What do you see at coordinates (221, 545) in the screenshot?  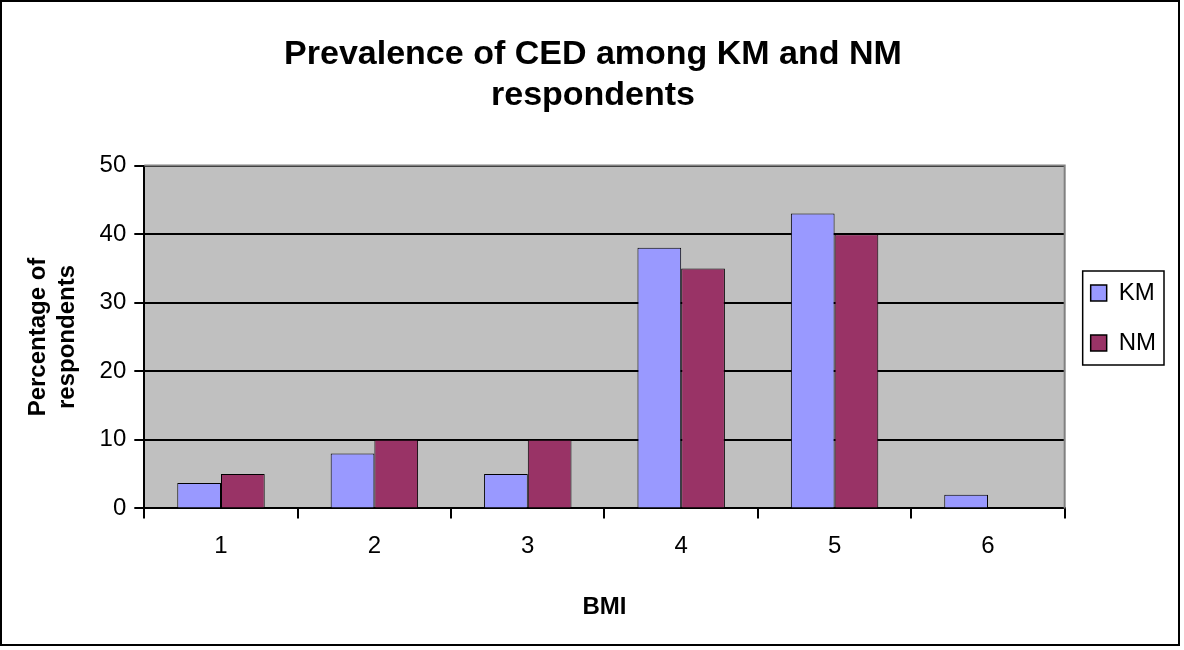 I see `x-tick-label: 1` at bounding box center [221, 545].